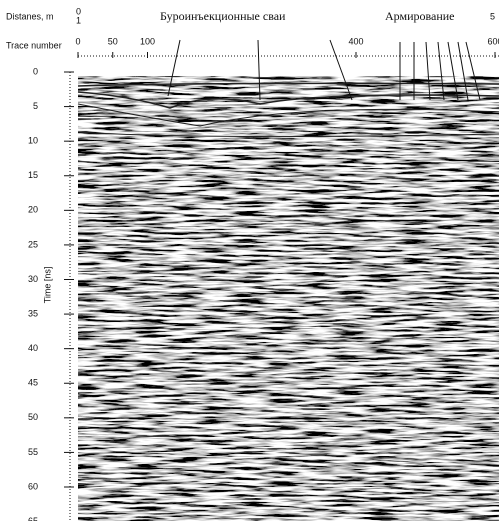 The image size is (499, 521). I want to click on y-tick-label: 60, so click(33, 486).